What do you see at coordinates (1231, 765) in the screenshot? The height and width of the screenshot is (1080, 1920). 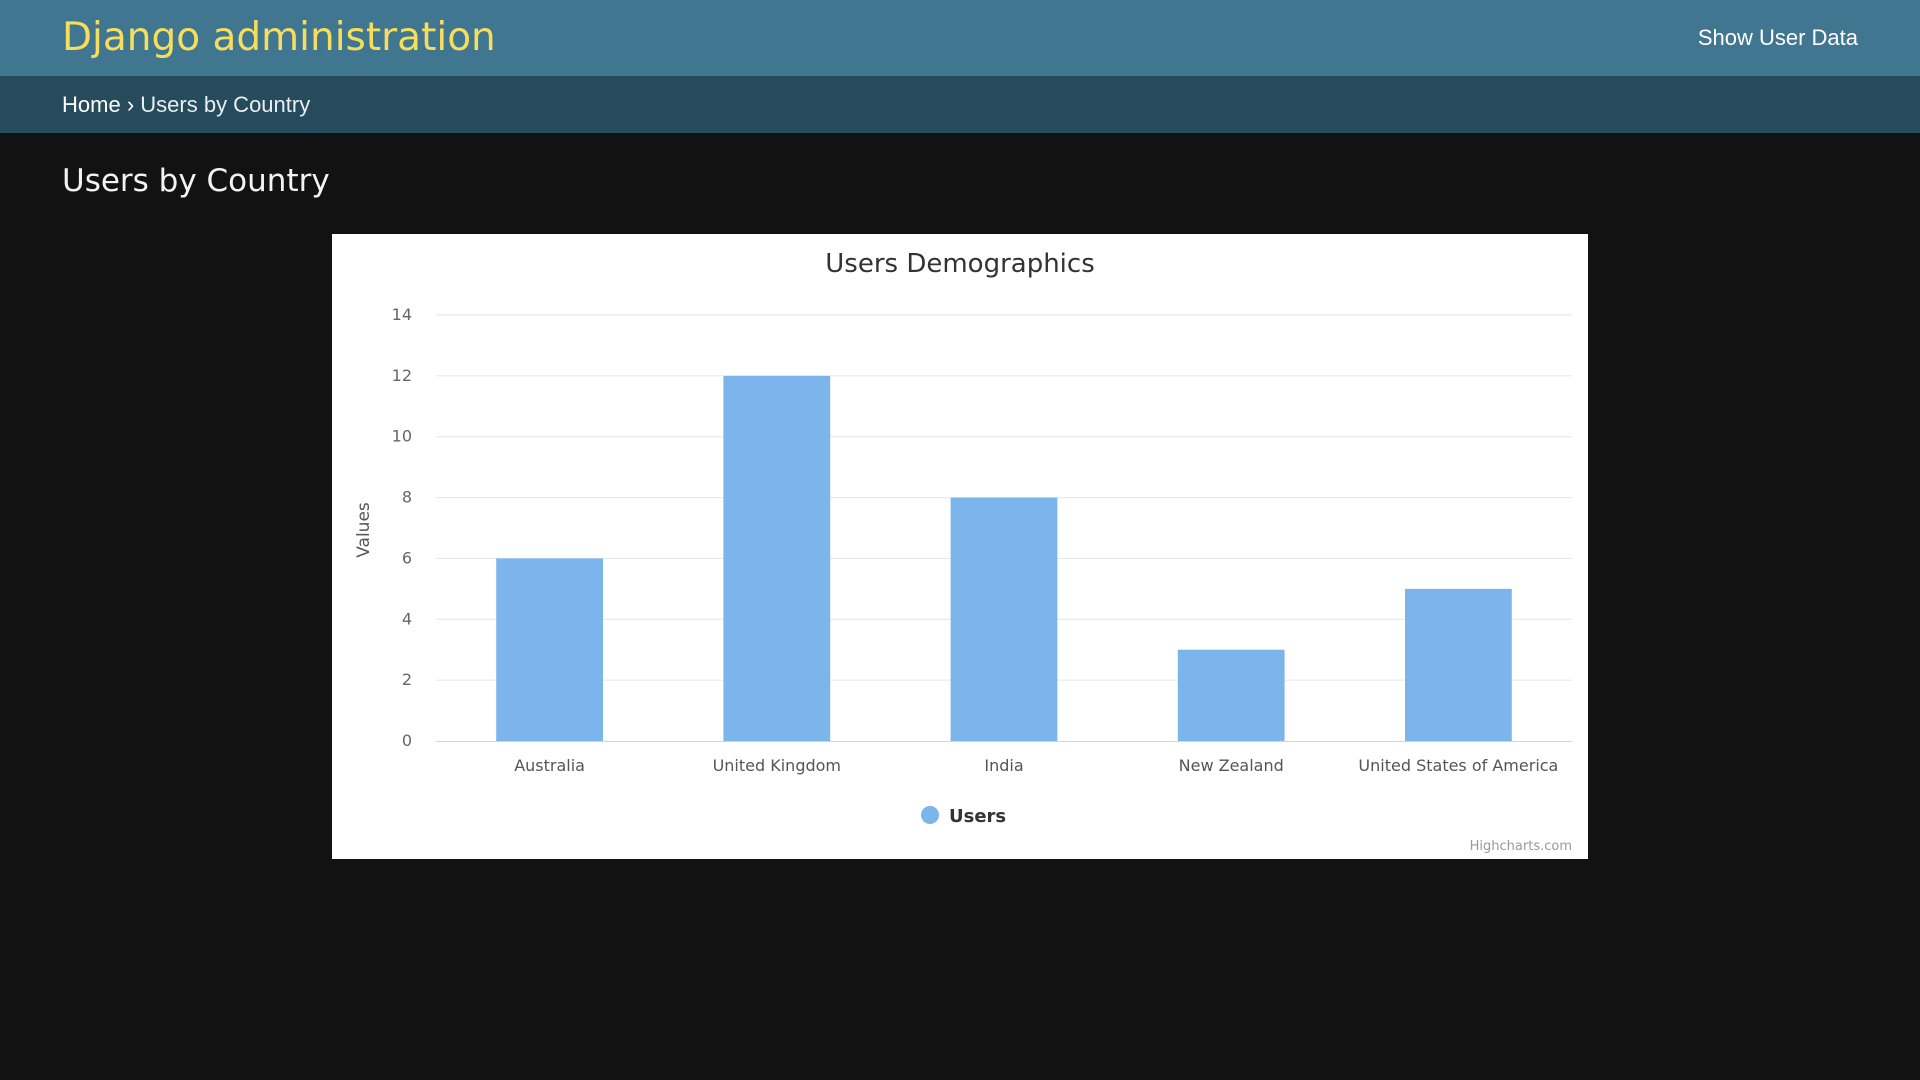 I see `x-category-label: New Zealand` at bounding box center [1231, 765].